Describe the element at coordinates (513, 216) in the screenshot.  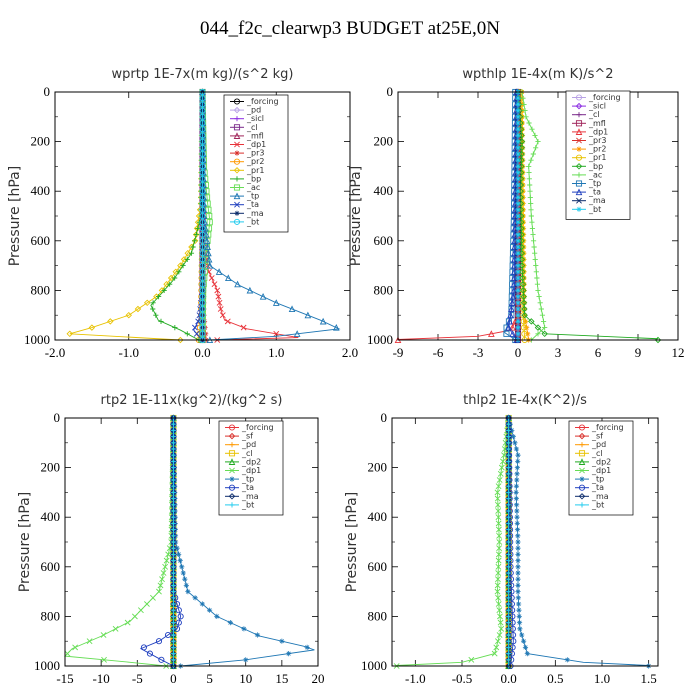
I see `series-line` at that location.